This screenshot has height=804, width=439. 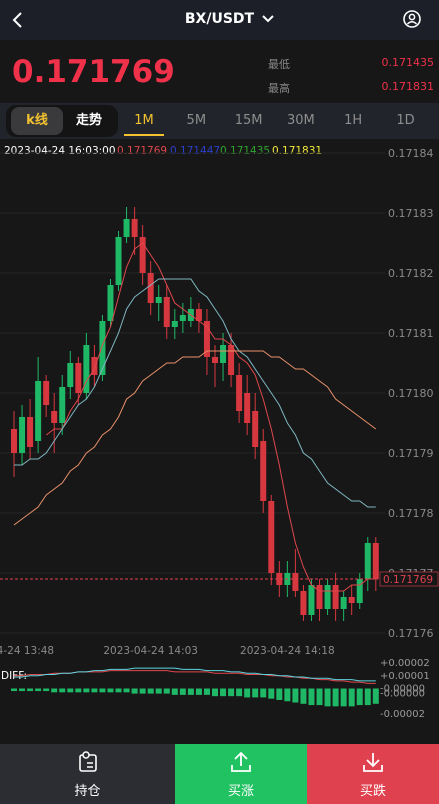 What do you see at coordinates (411, 153) in the screenshot?
I see `y-tick-label: 0.17184` at bounding box center [411, 153].